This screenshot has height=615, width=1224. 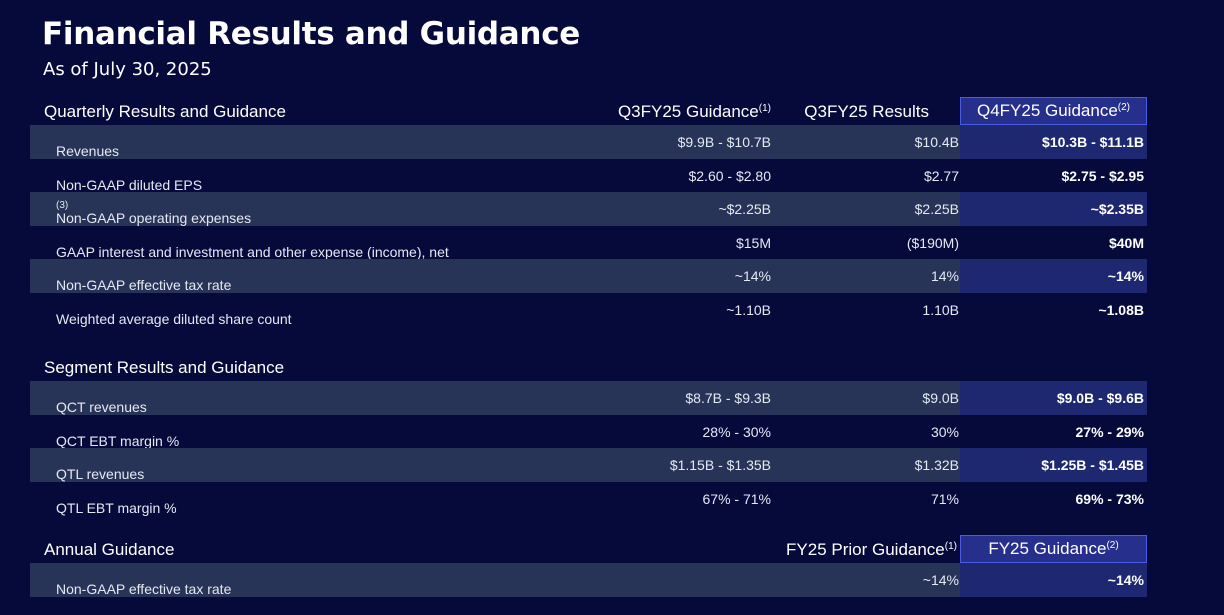 What do you see at coordinates (1102, 175) in the screenshot?
I see `guidance-value: $2.75 - $2.95` at bounding box center [1102, 175].